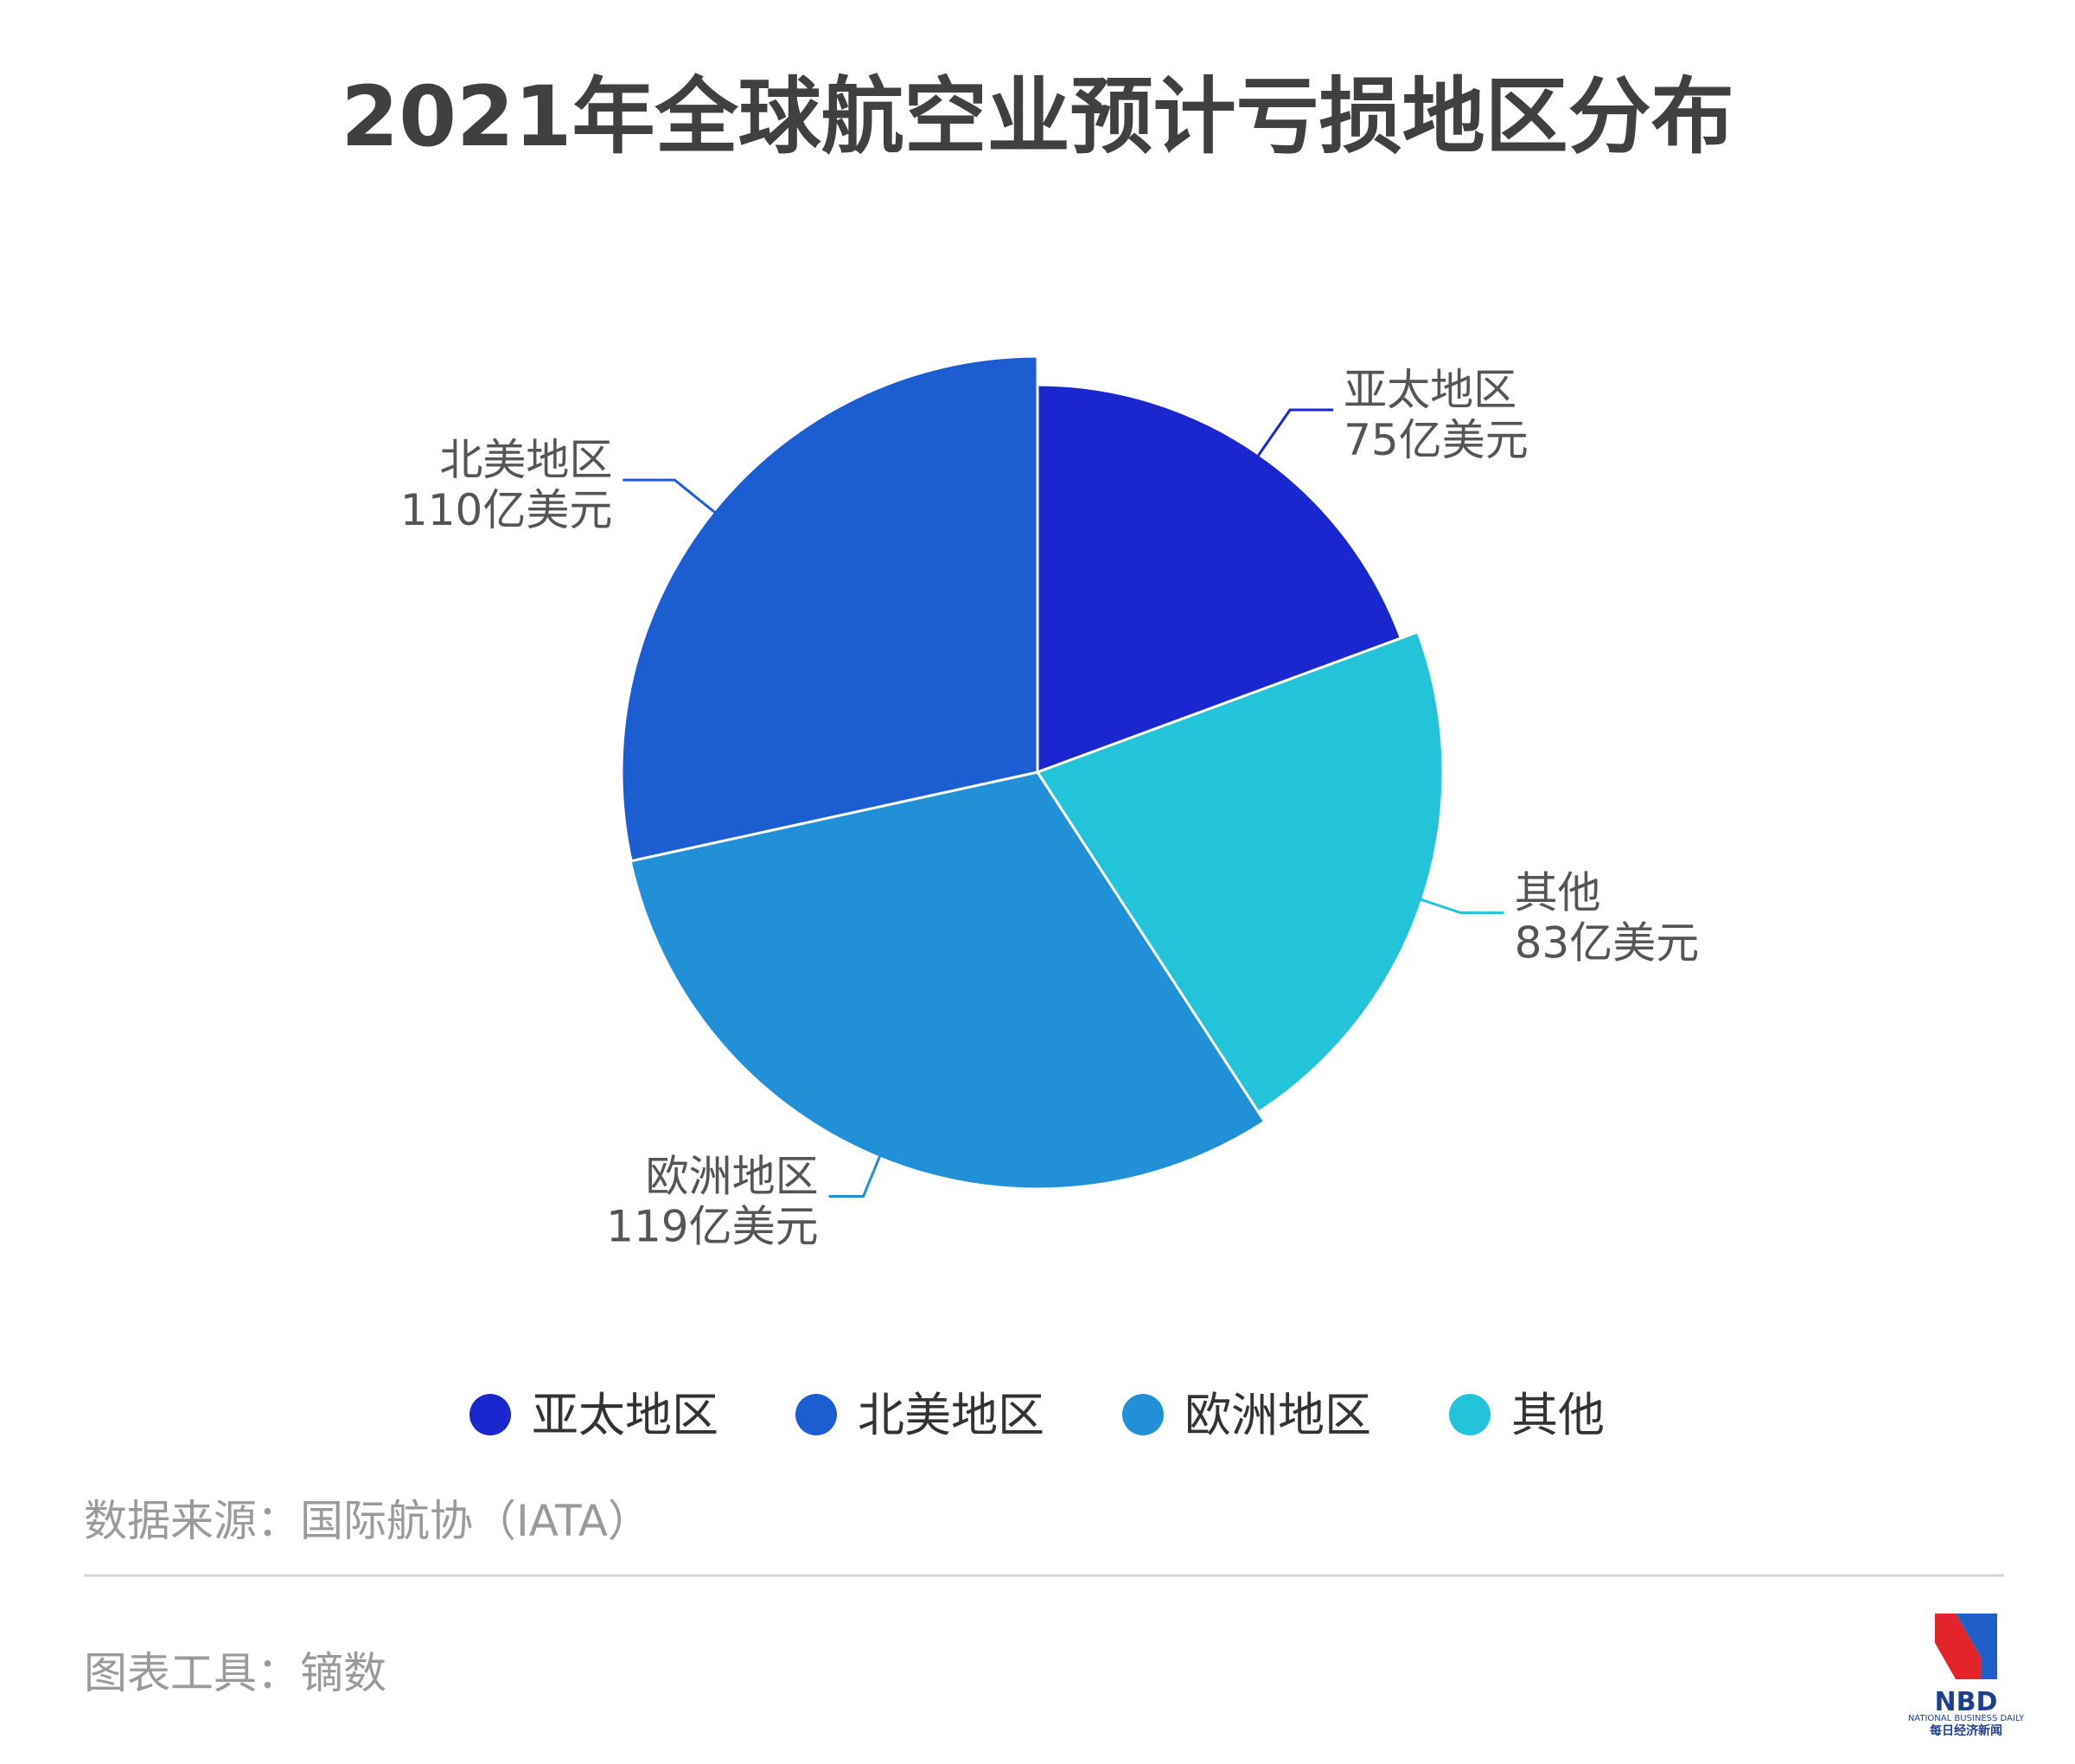  Describe the element at coordinates (1558, 1415) in the screenshot. I see `legend-label-4: 其他` at that location.